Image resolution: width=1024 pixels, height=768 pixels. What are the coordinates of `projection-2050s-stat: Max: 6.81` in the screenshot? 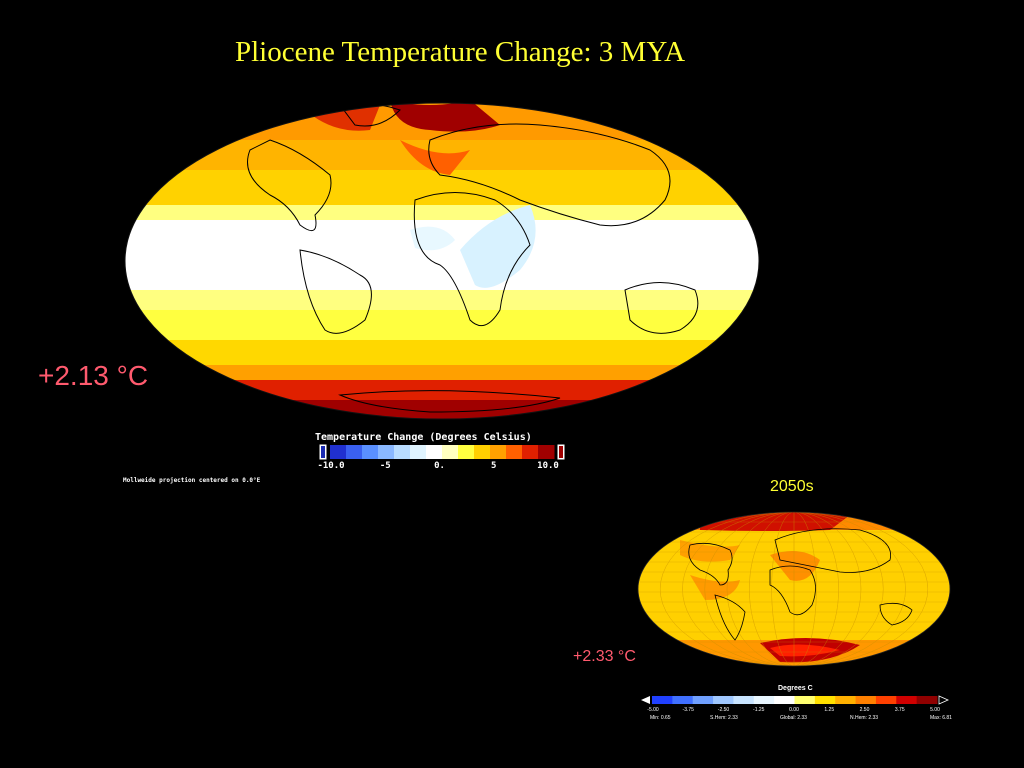 It's located at (941, 718).